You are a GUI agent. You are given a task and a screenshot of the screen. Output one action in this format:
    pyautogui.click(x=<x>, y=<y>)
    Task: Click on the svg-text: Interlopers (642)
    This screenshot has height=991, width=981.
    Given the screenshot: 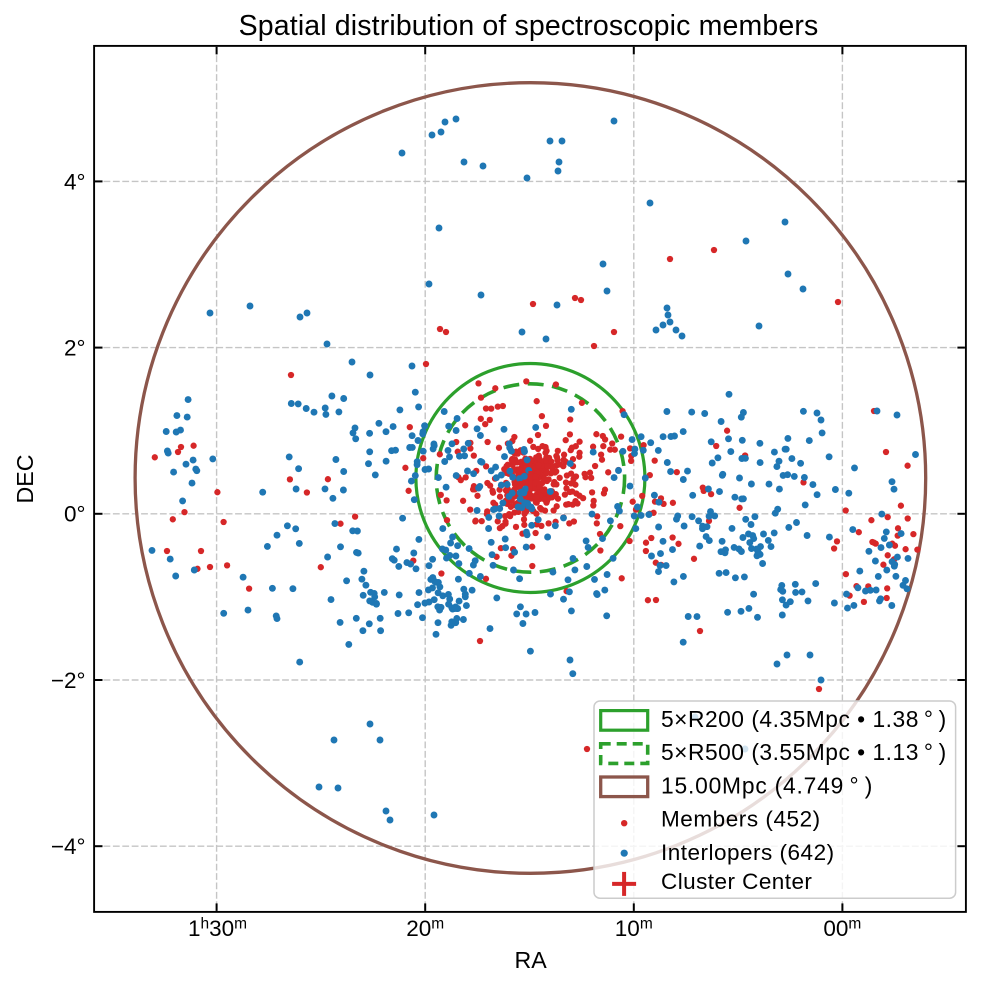 What is the action you would take?
    pyautogui.click(x=748, y=852)
    